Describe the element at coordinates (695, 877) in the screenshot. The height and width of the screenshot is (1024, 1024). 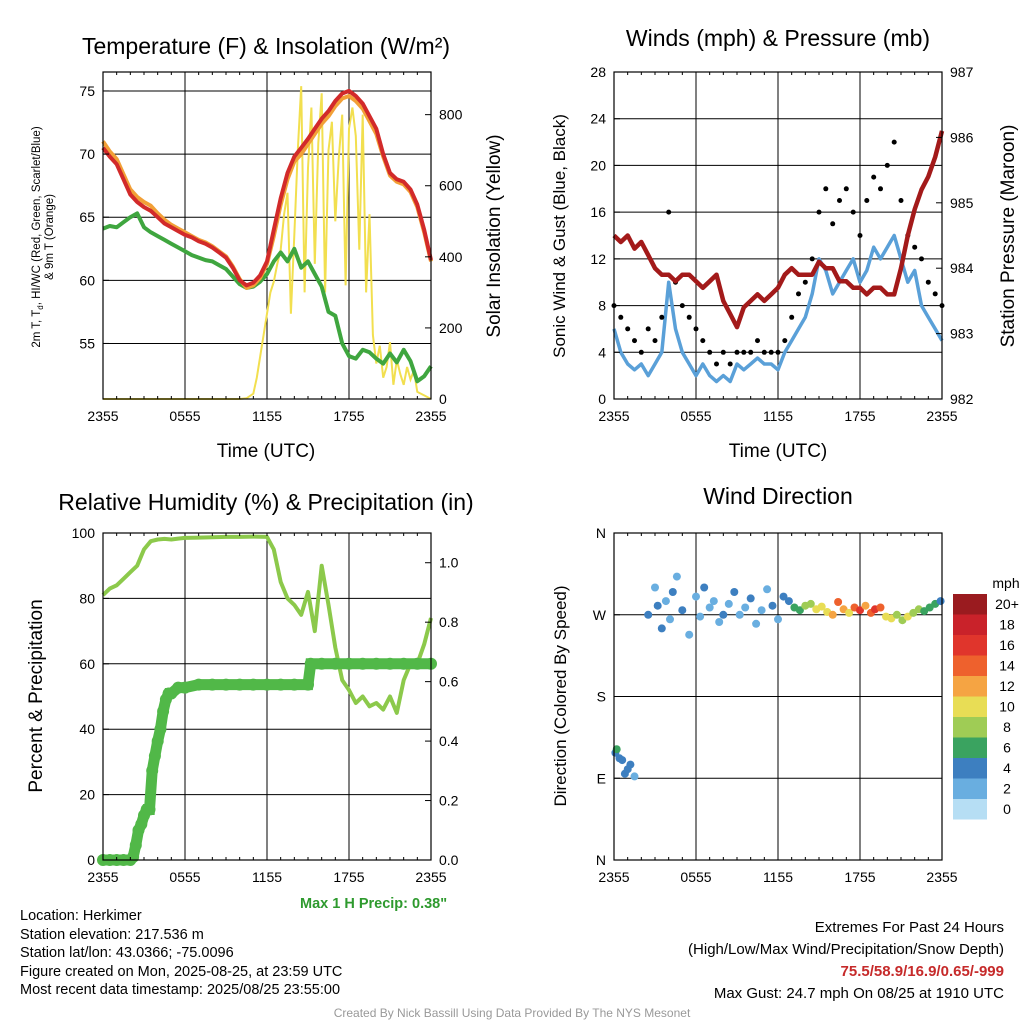
I see `wind-direction-xtick-label: 0555` at that location.